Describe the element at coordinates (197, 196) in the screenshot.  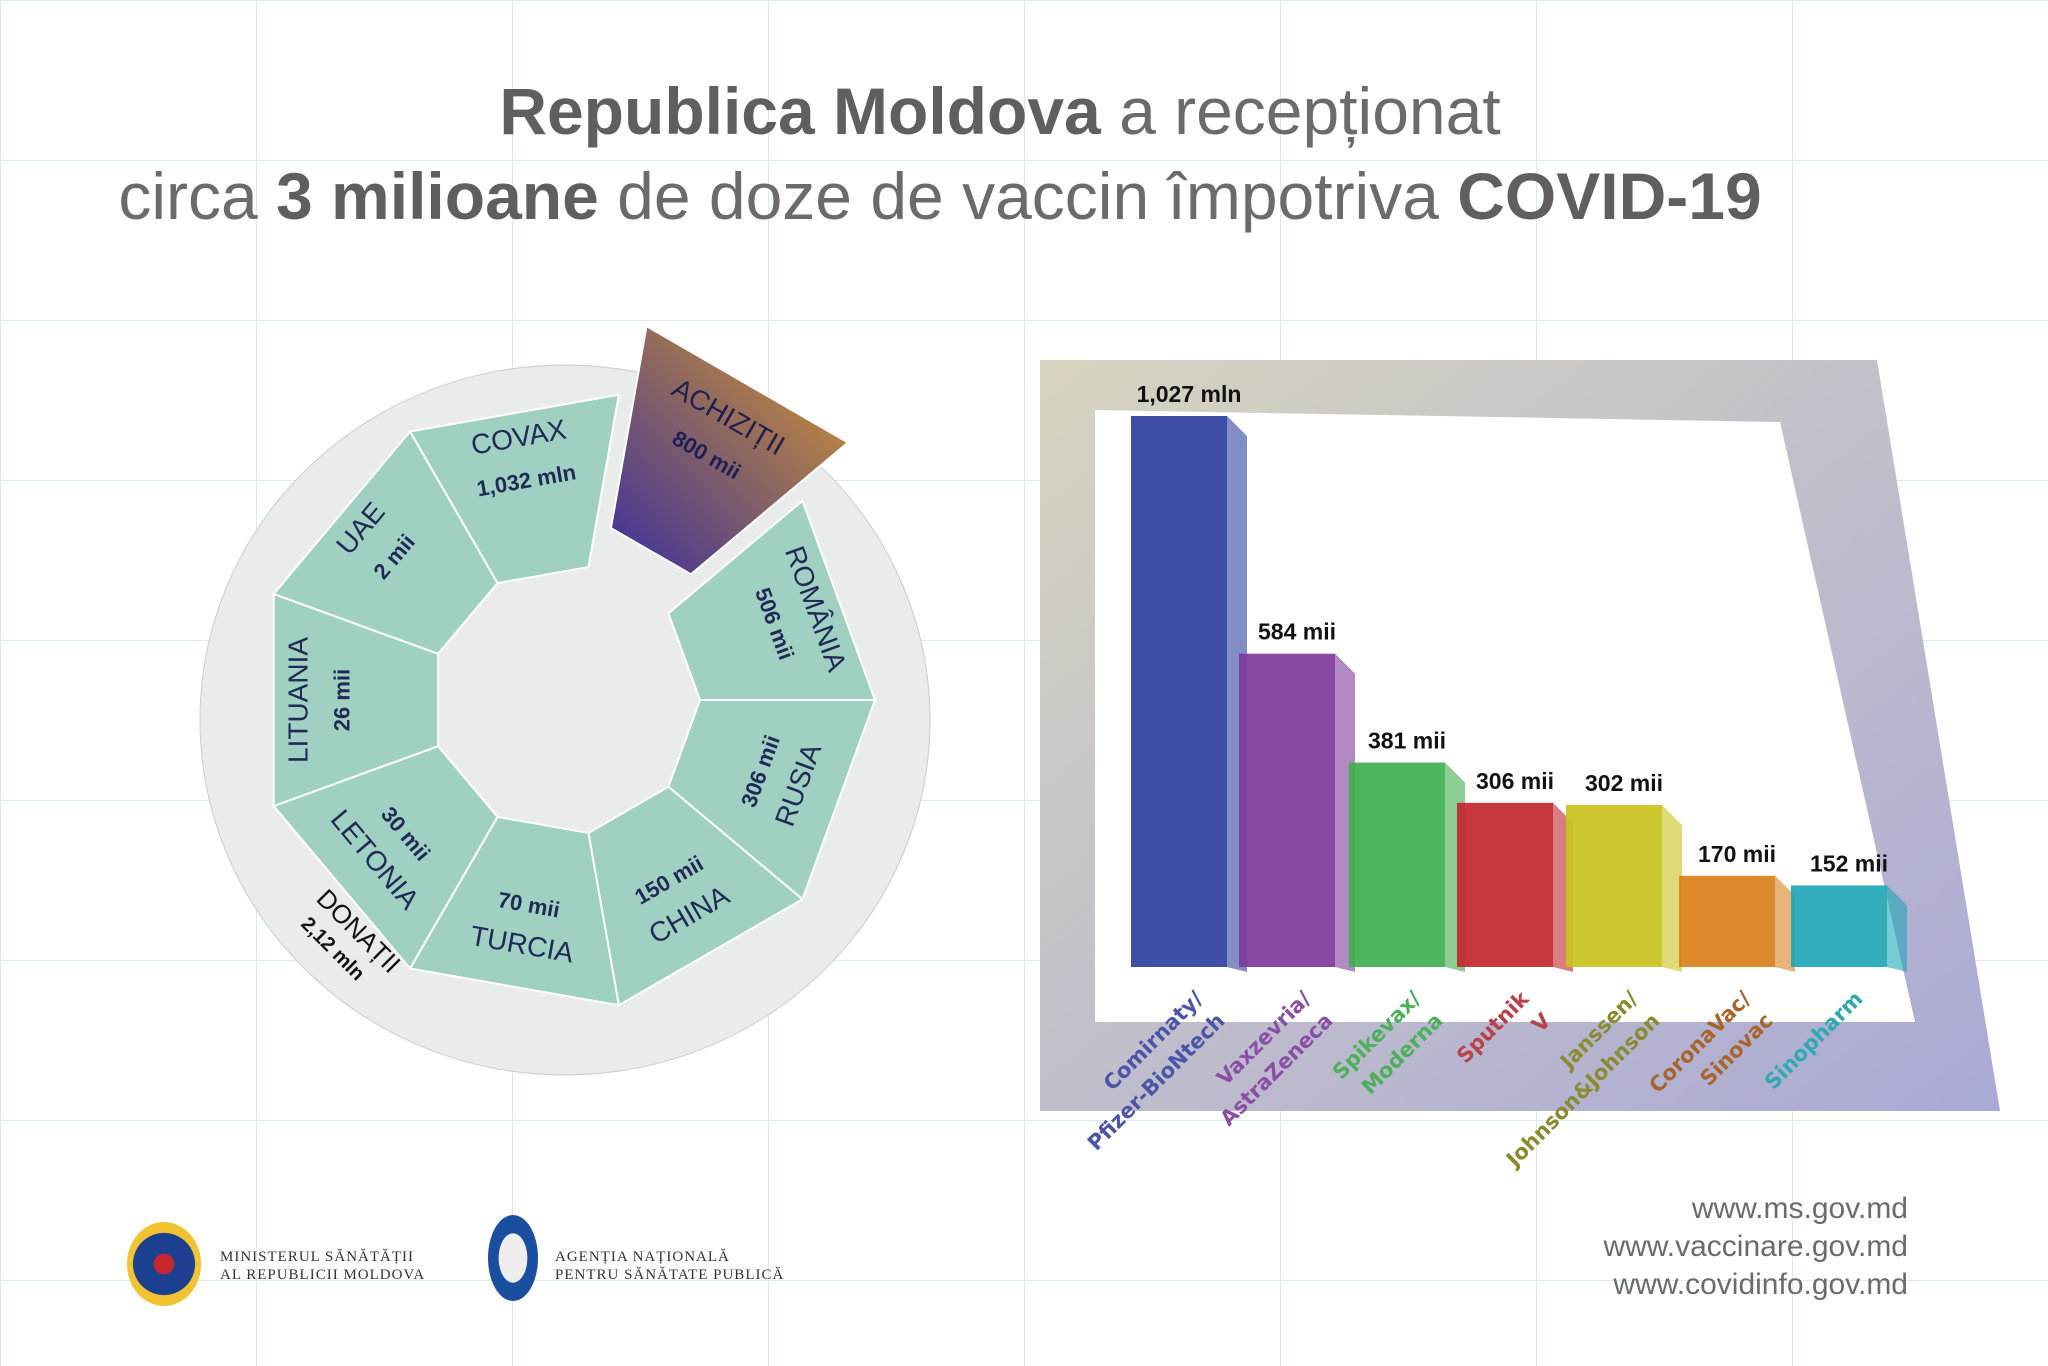
I see `title-text: circa` at that location.